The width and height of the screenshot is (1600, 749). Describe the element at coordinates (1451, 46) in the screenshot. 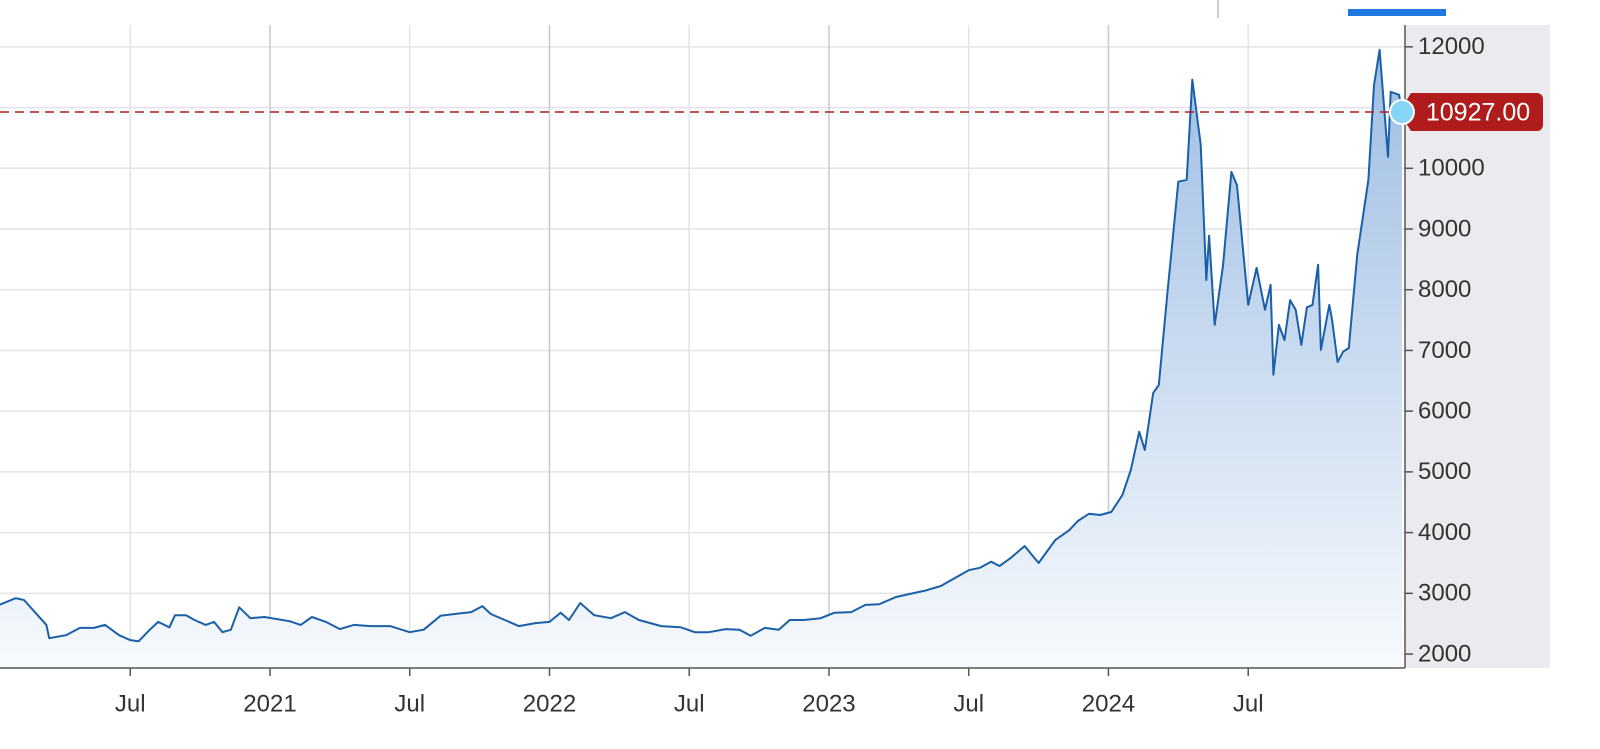

I see `y-tick-label: 12000` at that location.